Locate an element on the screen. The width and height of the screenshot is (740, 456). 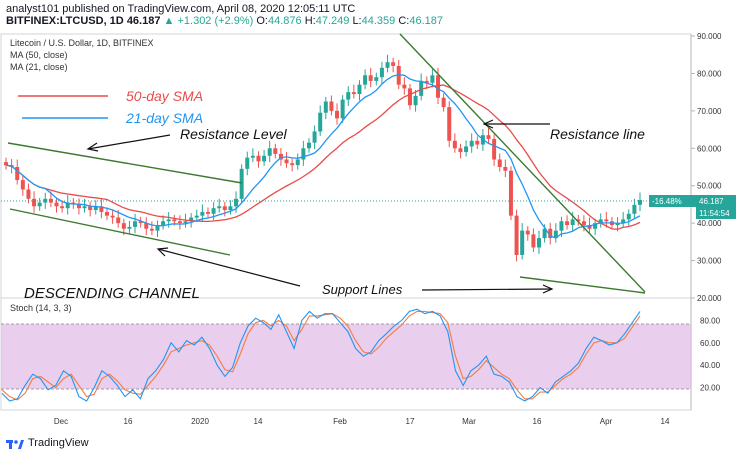
close-label: C: is located at coordinates (404, 21).